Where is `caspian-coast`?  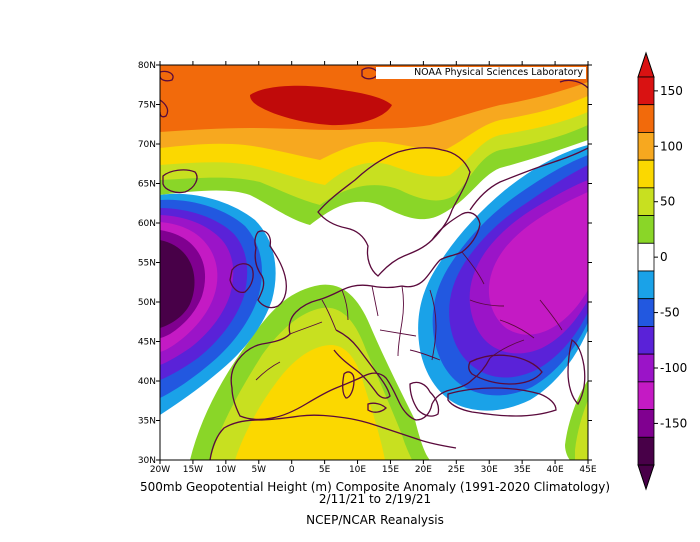 caspian-coast is located at coordinates (576, 372).